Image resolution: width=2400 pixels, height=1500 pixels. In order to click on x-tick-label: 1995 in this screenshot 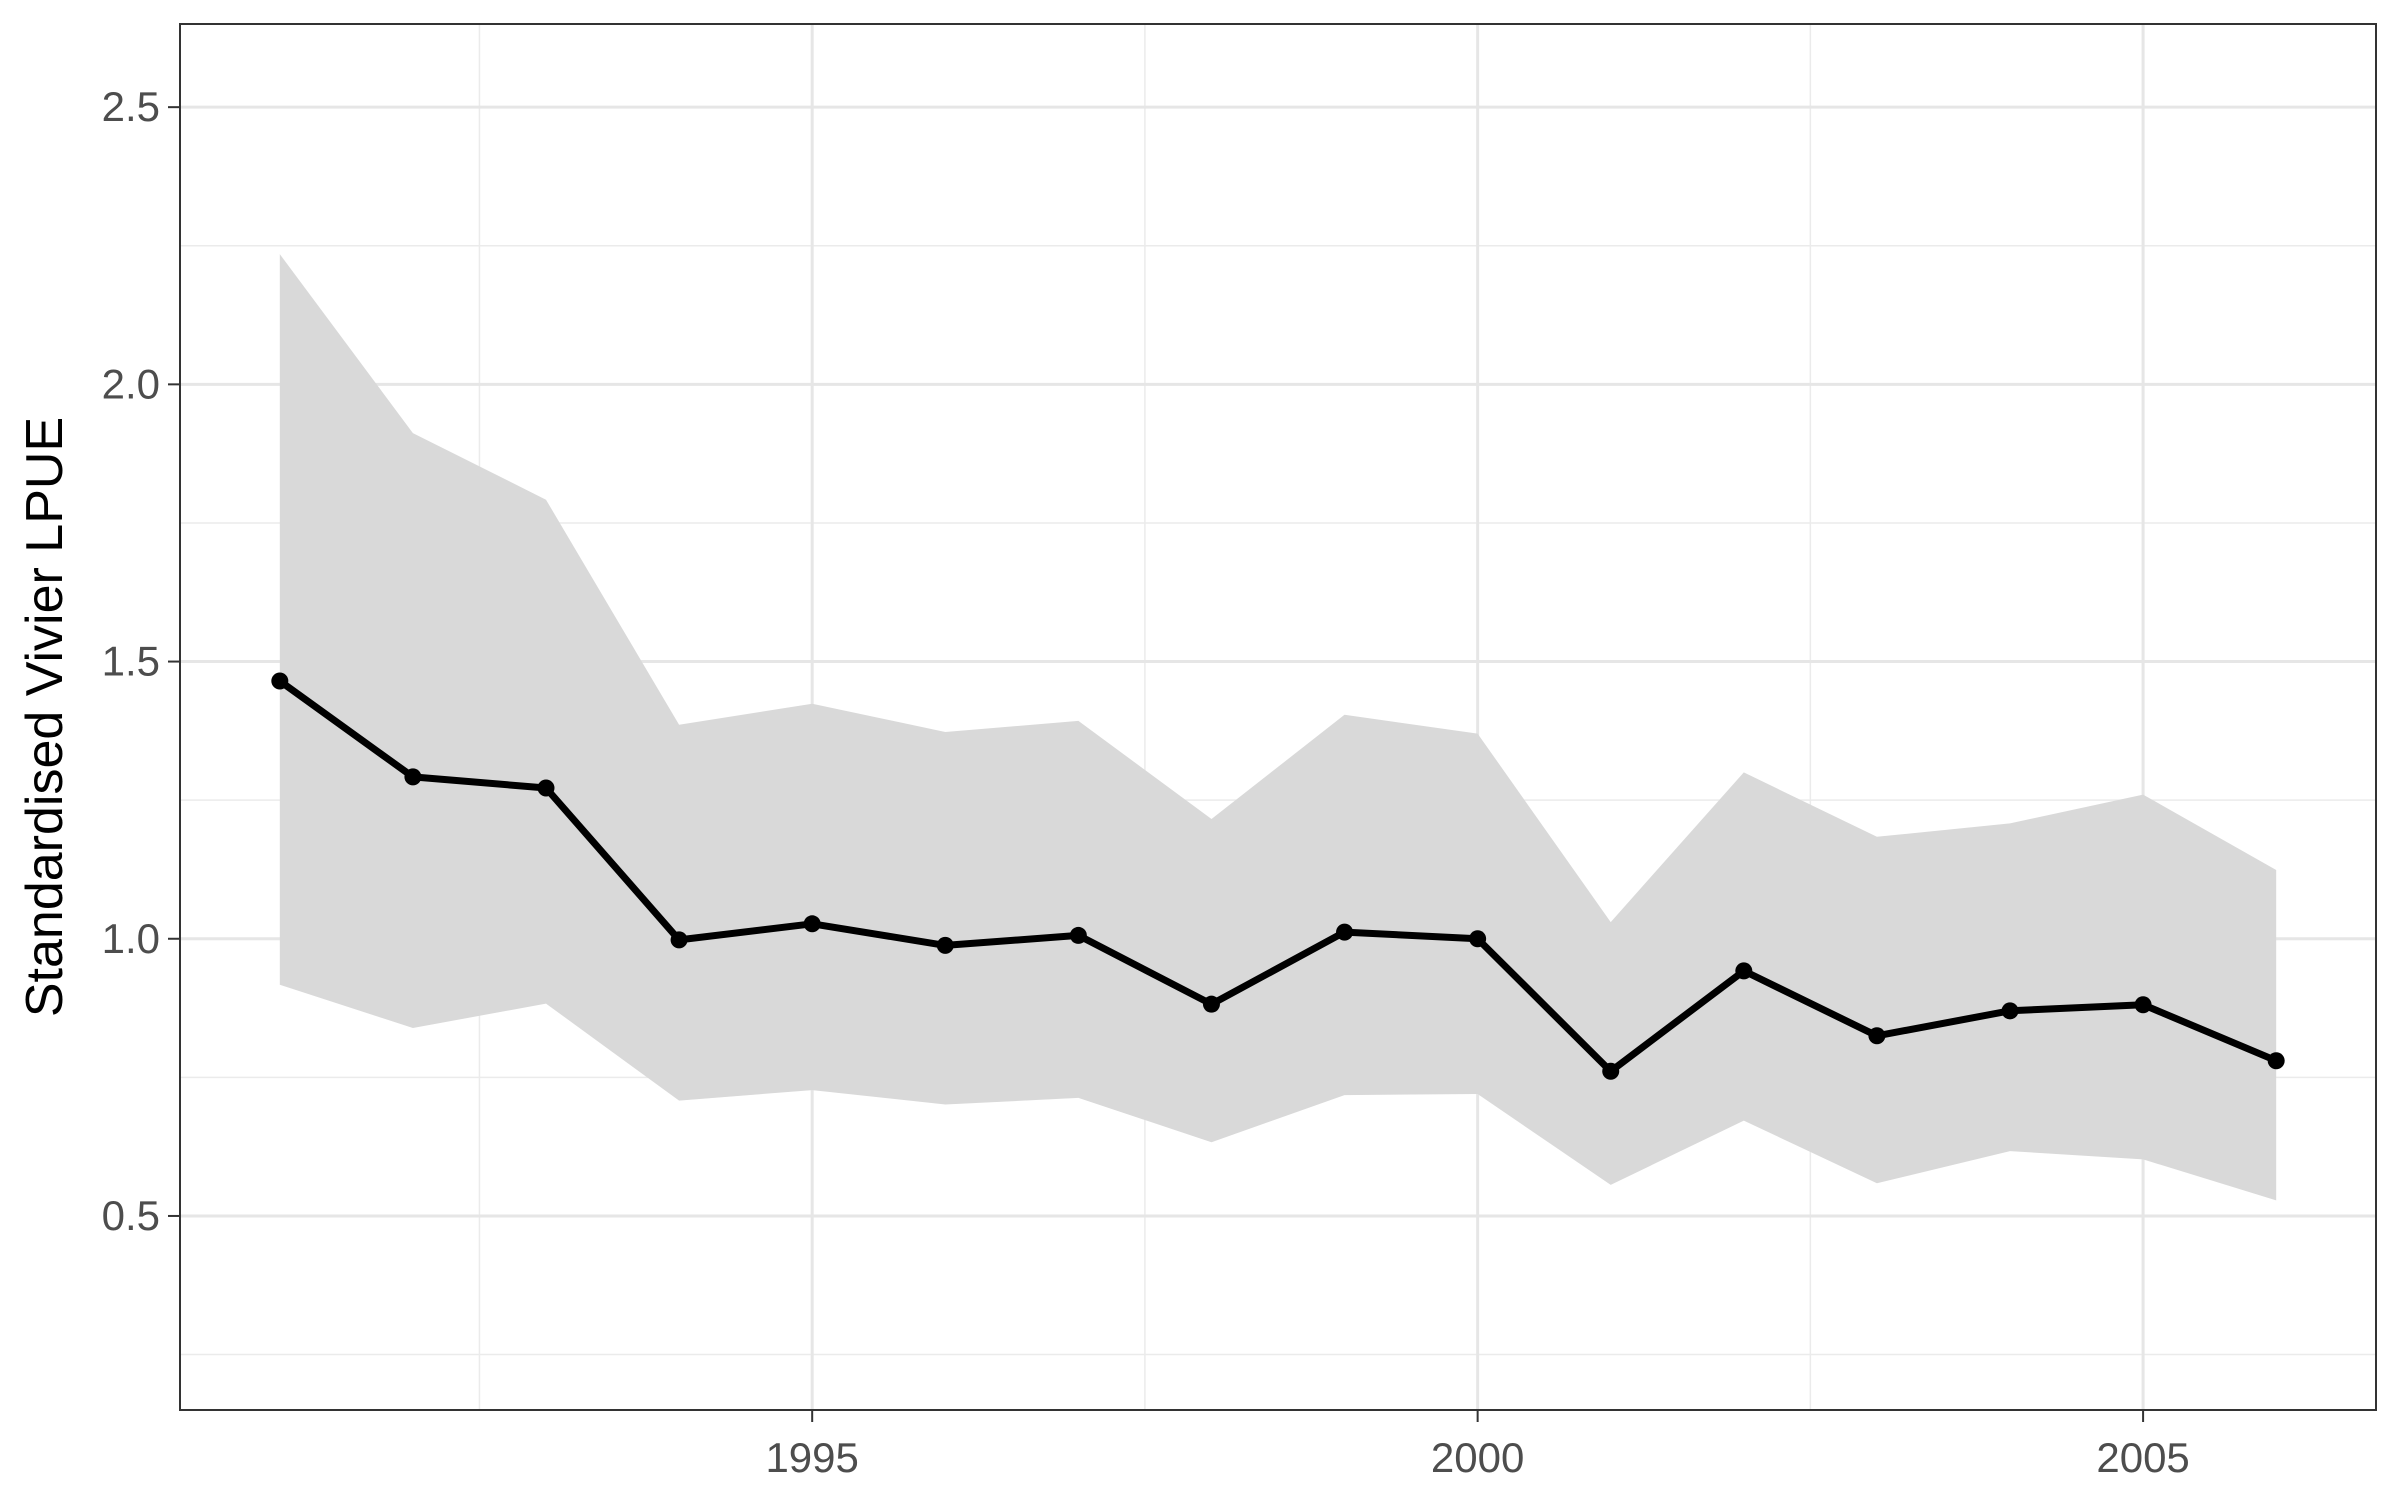, I will do `click(811, 1457)`.